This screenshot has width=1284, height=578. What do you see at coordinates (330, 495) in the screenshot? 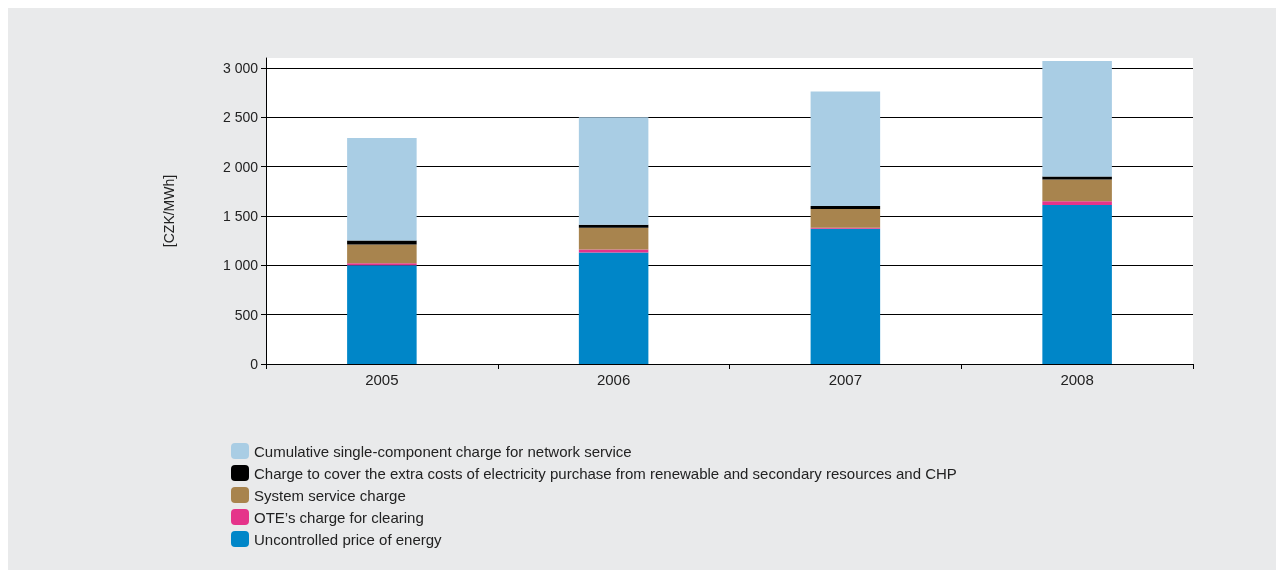
I see `legend-label: System service charge` at bounding box center [330, 495].